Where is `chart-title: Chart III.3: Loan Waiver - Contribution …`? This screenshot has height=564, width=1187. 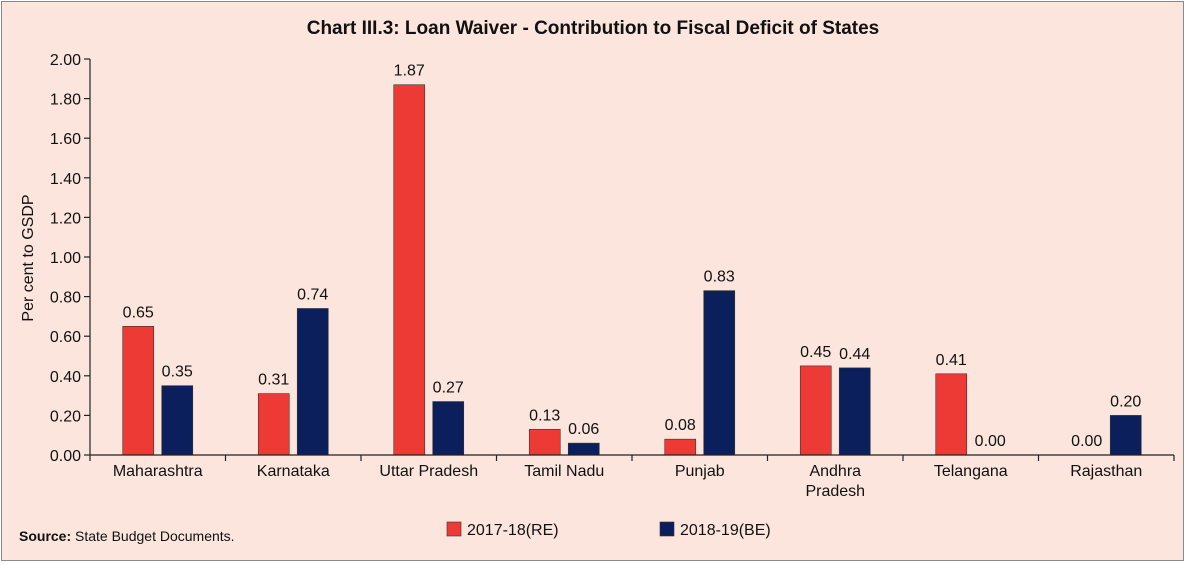 chart-title: Chart III.3: Loan Waiver - Contribution … is located at coordinates (593, 28).